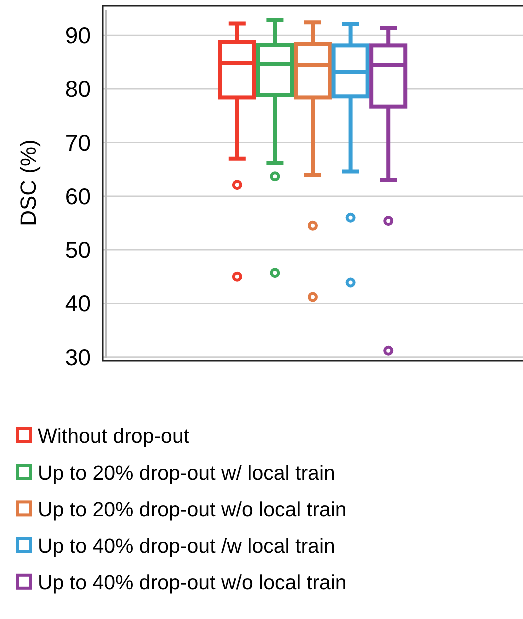 Image resolution: width=523 pixels, height=619 pixels. I want to click on y-tick-label: 60, so click(78, 196).